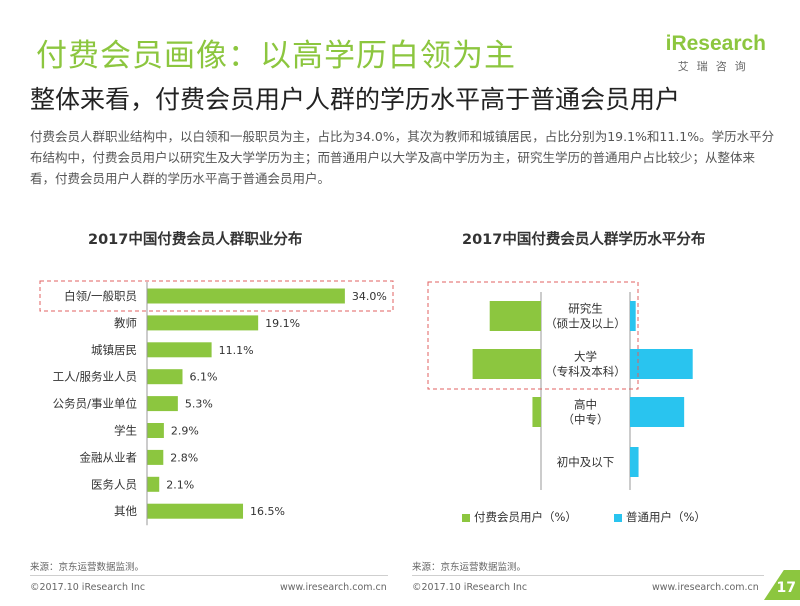  What do you see at coordinates (369, 296) in the screenshot?
I see `data-label-occupation-0: 34.0%` at bounding box center [369, 296].